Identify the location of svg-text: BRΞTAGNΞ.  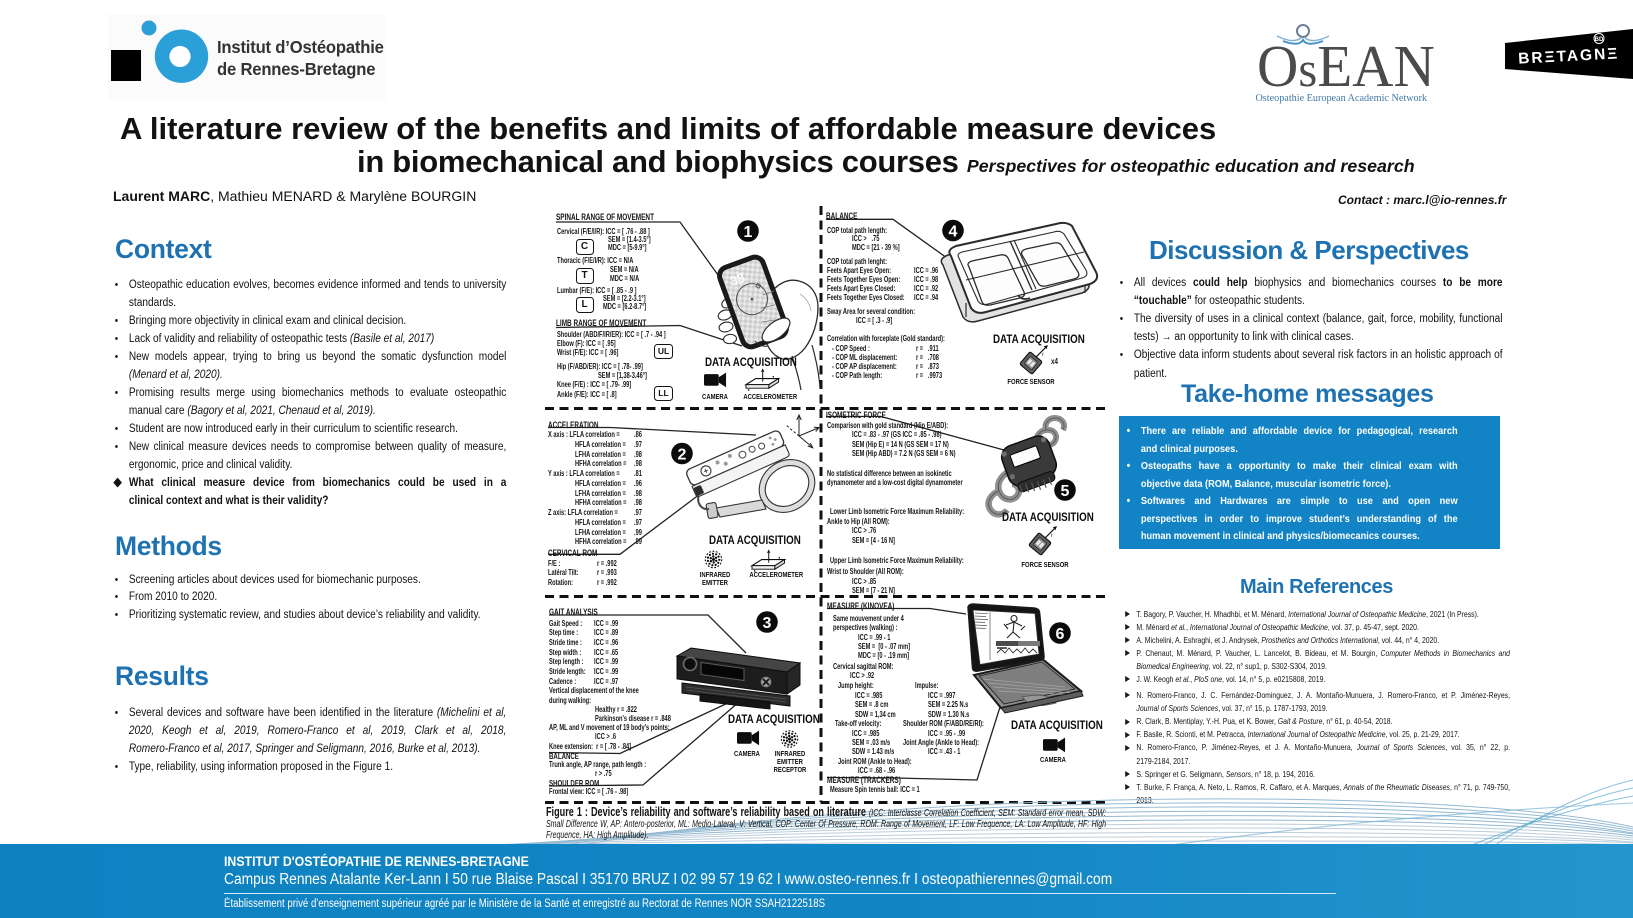
(1569, 56).